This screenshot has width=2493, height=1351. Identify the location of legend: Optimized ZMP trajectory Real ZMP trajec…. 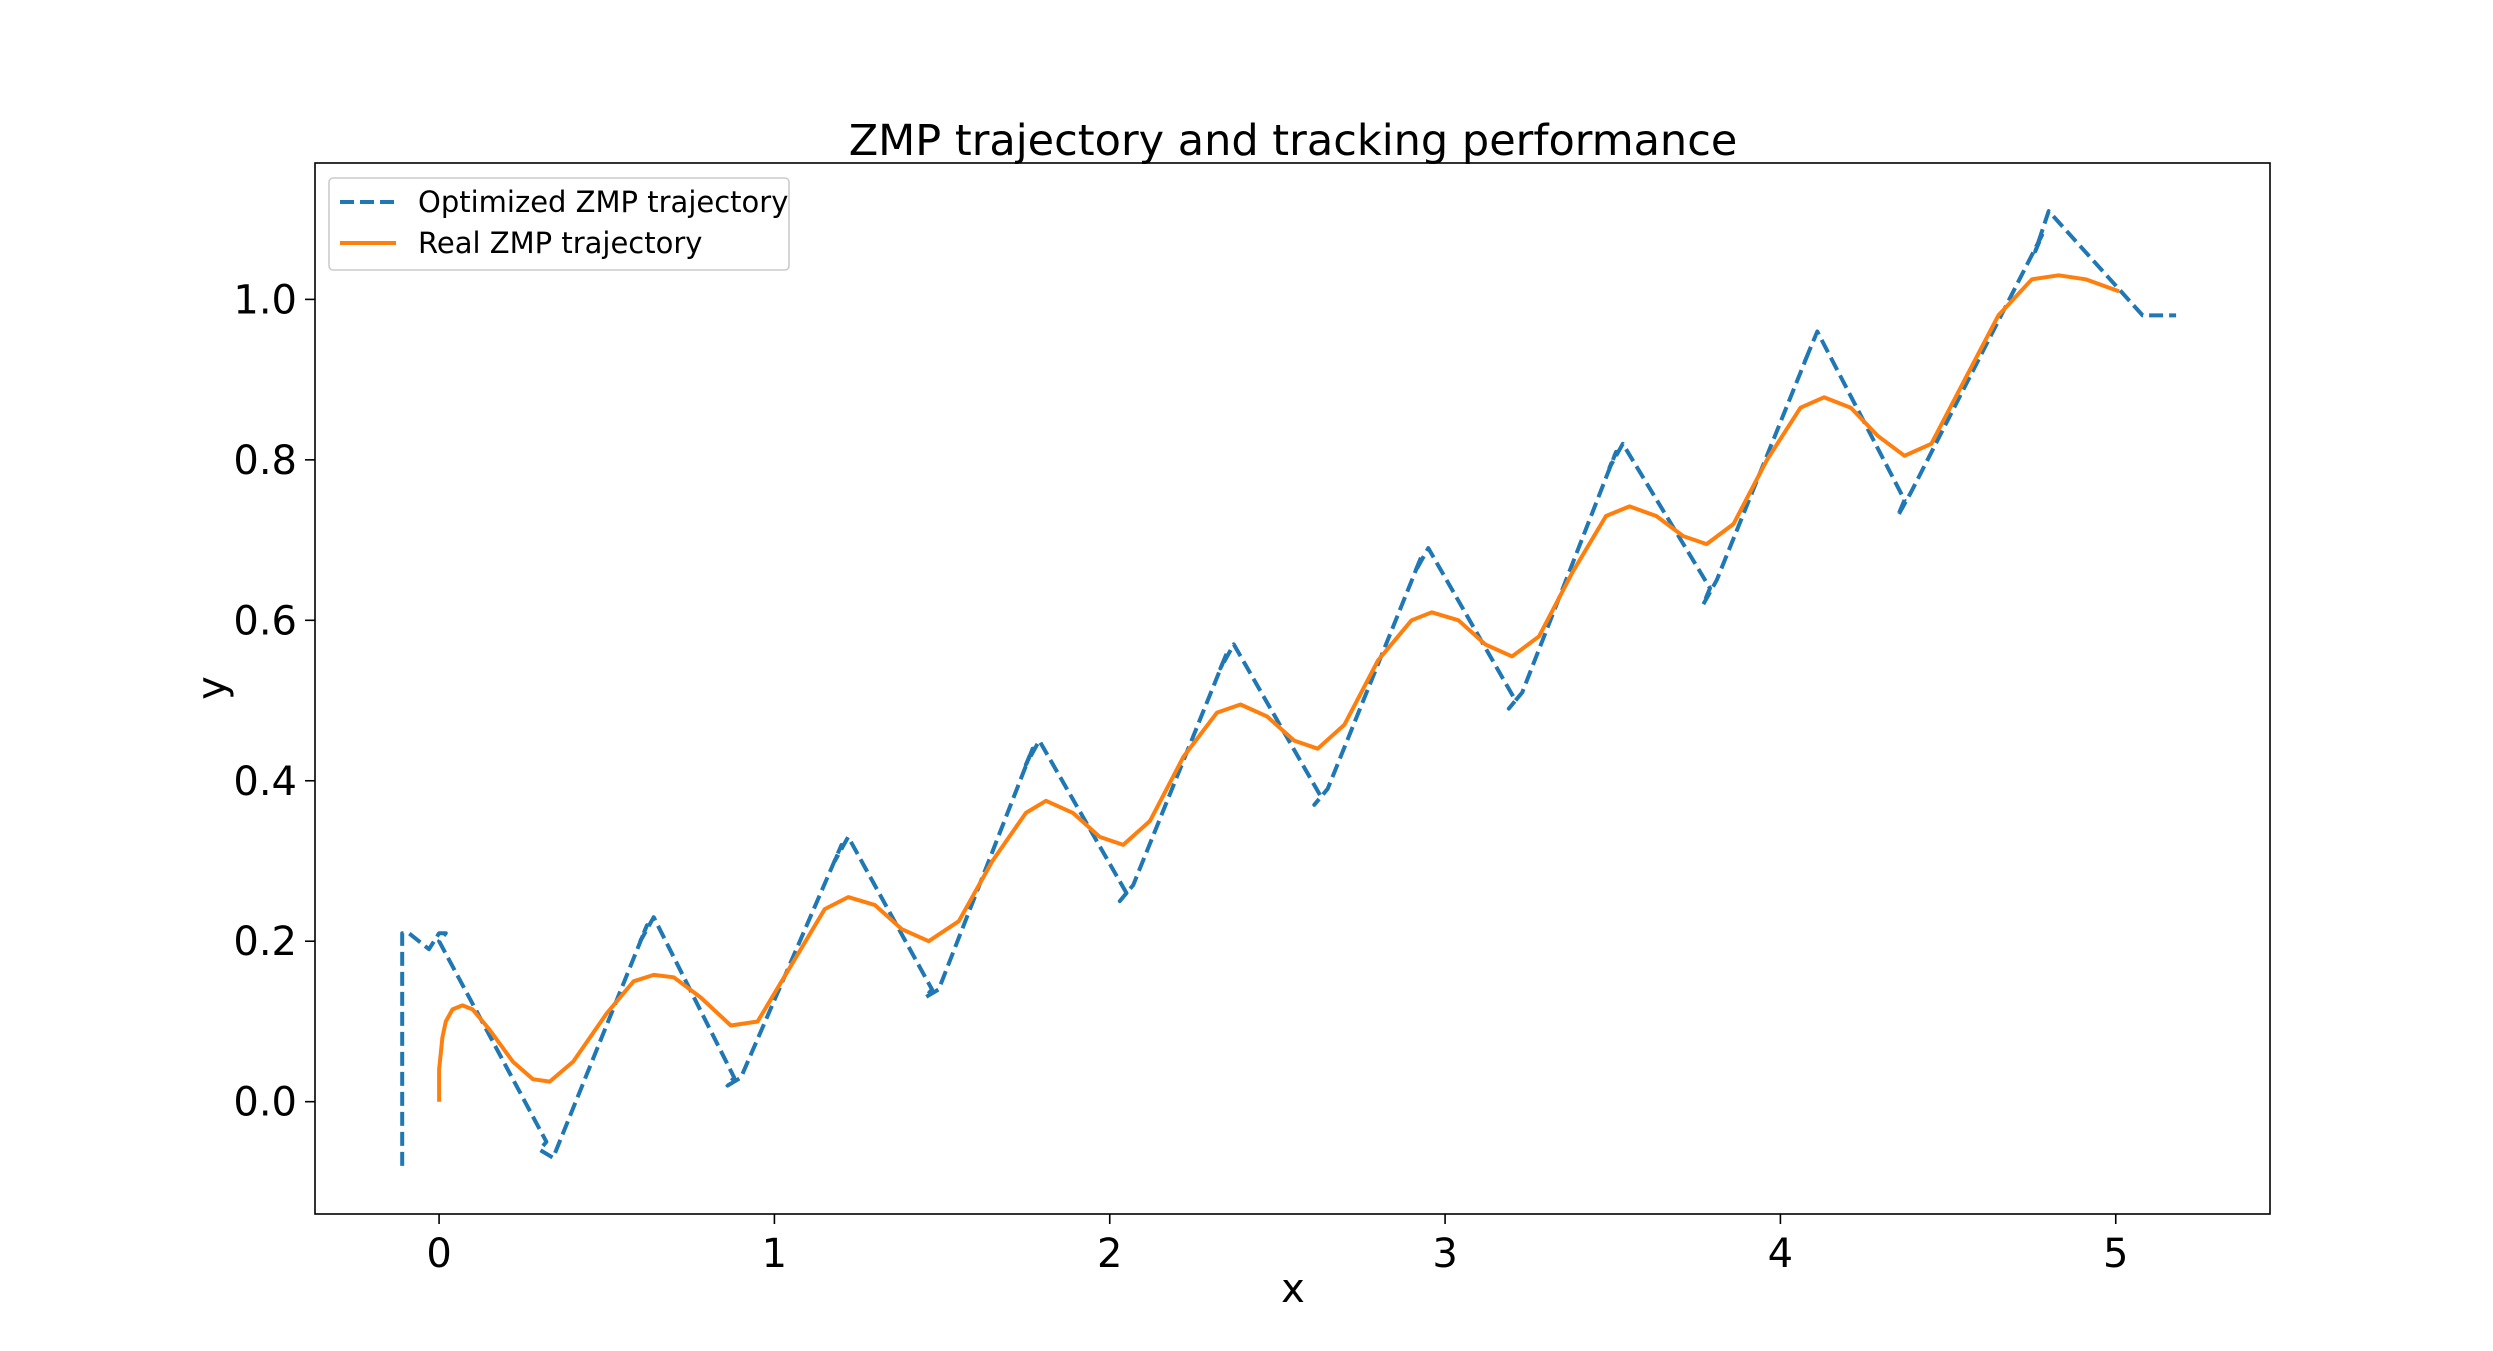
(559, 224).